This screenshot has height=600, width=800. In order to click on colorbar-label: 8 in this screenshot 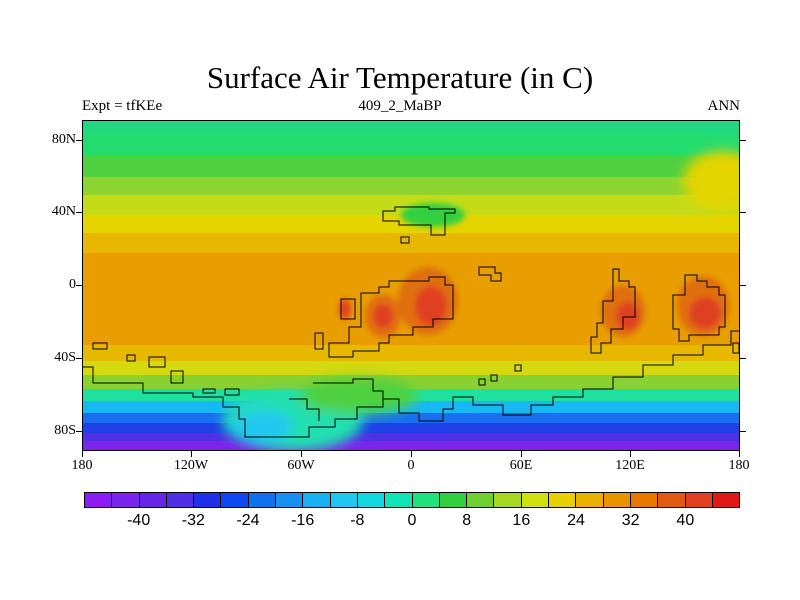, I will do `click(467, 520)`.